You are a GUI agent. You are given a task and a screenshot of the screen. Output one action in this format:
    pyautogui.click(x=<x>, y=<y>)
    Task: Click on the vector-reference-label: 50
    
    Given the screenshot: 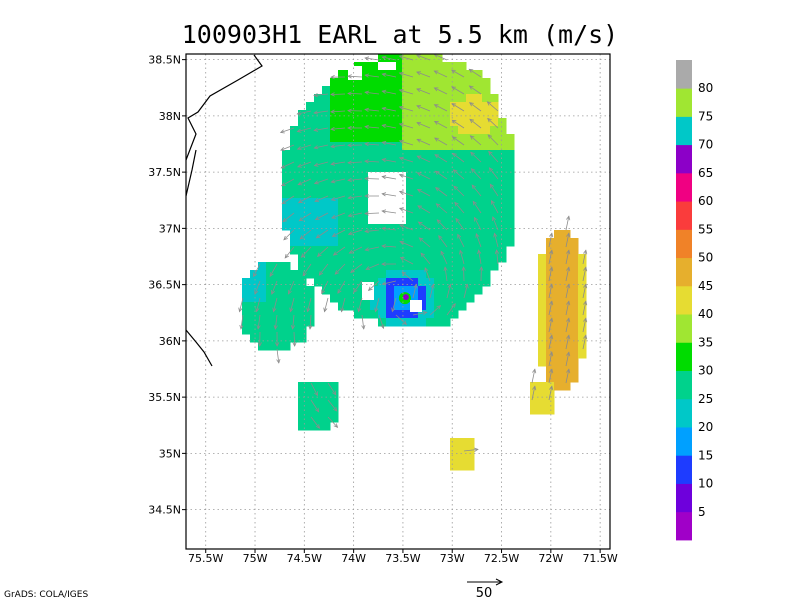 What is the action you would take?
    pyautogui.click(x=484, y=593)
    